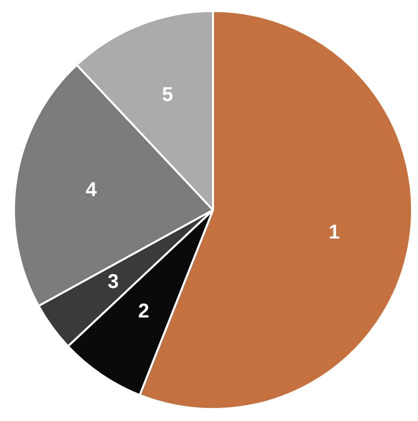 This screenshot has height=421, width=418. Describe the element at coordinates (168, 95) in the screenshot. I see `slice-label: 5` at that location.